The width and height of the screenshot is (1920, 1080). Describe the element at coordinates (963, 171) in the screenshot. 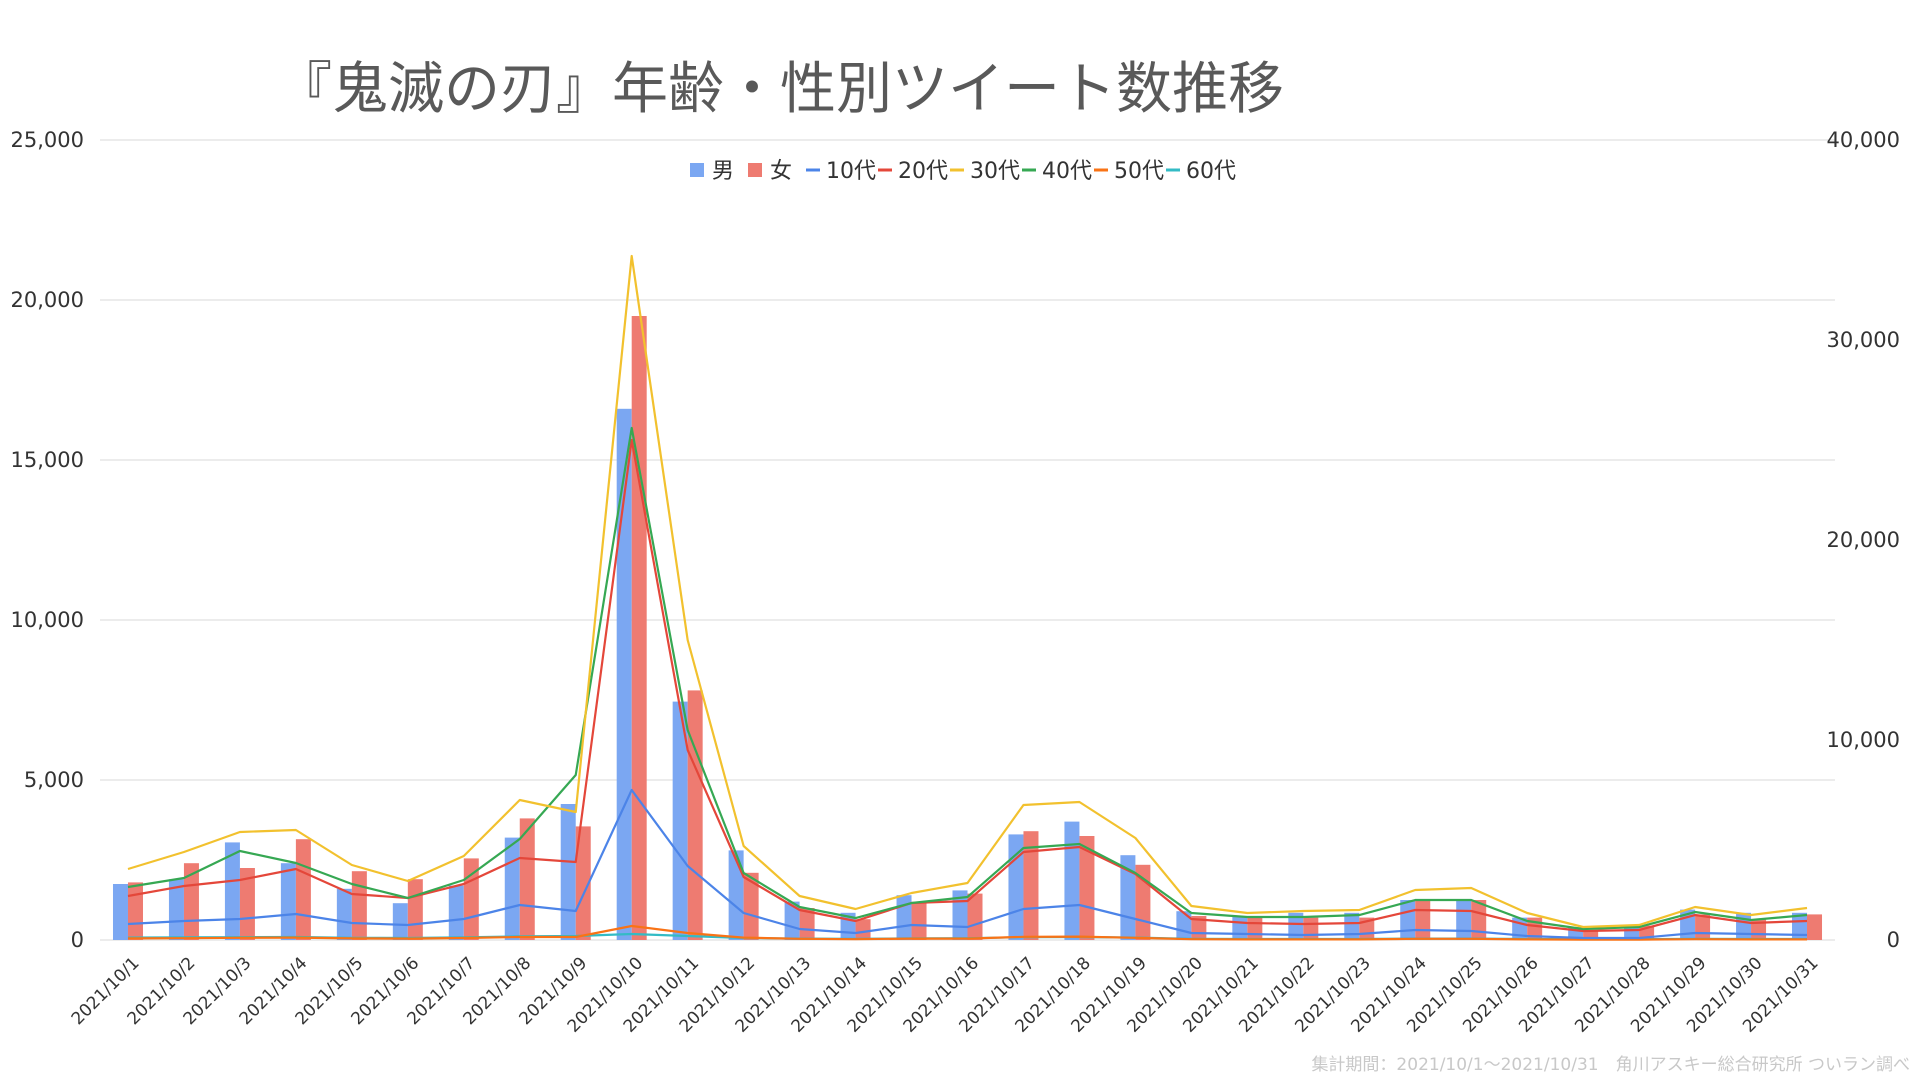

I see `legend: 男 女 10代 20代 30代 40代 50代 60代` at that location.